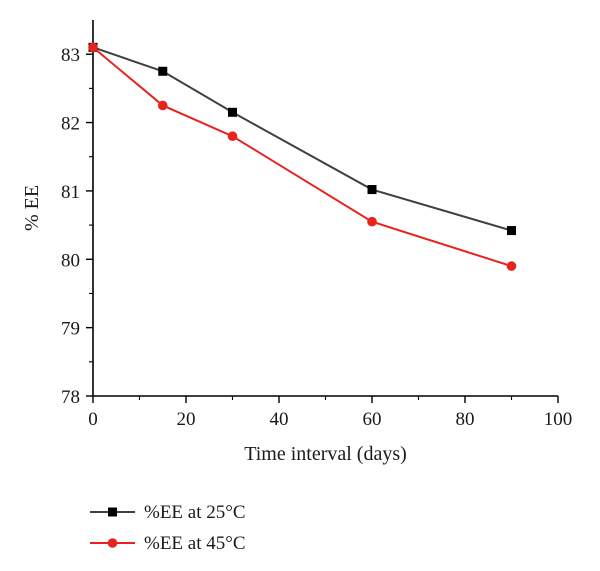 This screenshot has width=600, height=571. Describe the element at coordinates (70, 55) in the screenshot. I see `y-tick-label: 83` at that location.